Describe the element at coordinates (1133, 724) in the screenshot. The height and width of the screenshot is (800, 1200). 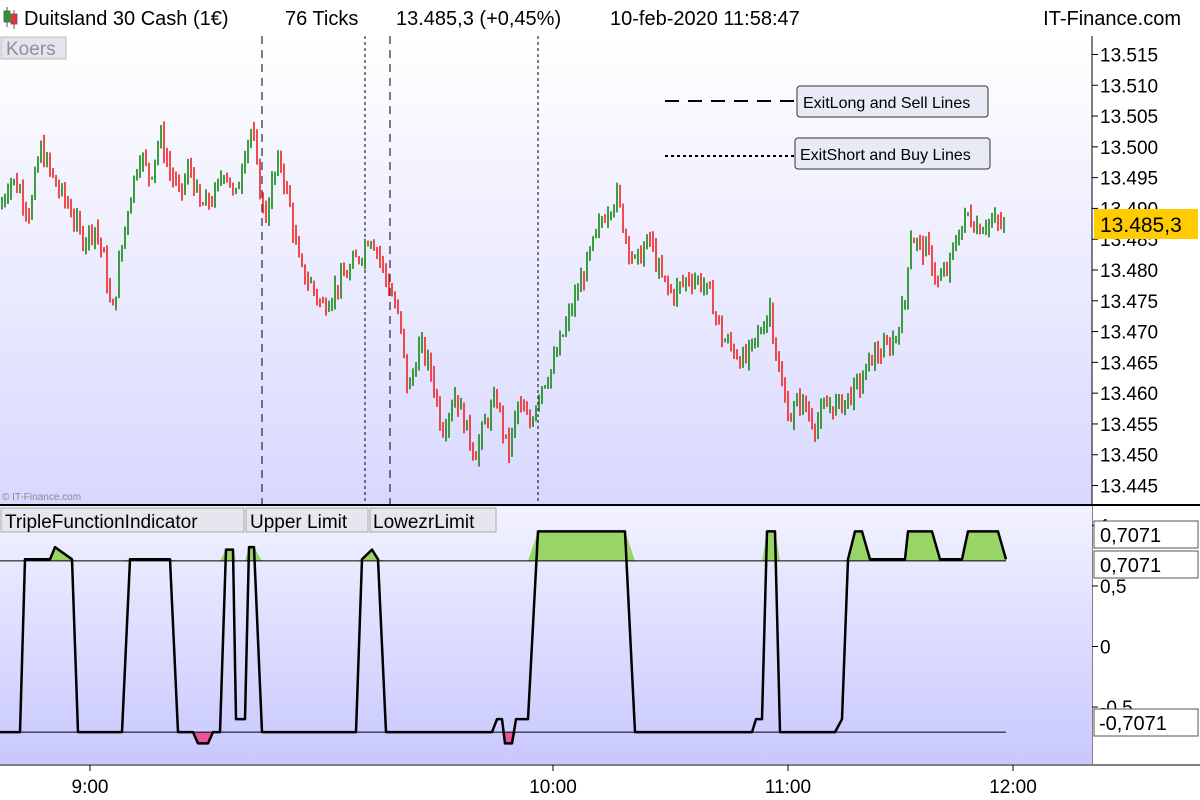
I see `lower-value-label: -0,7071` at that location.